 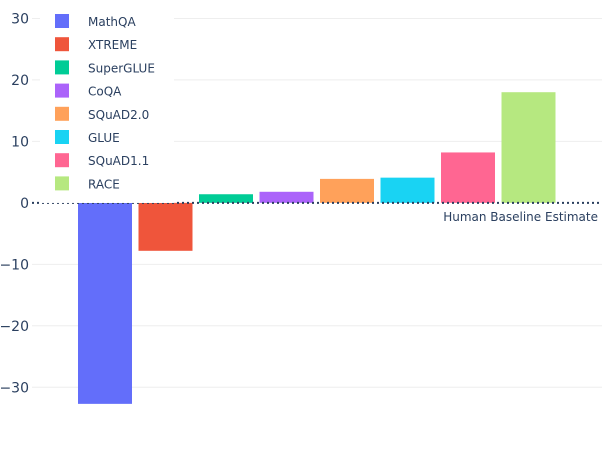 What do you see at coordinates (14, 327) in the screenshot?
I see `y-tick-label: −20` at bounding box center [14, 327].